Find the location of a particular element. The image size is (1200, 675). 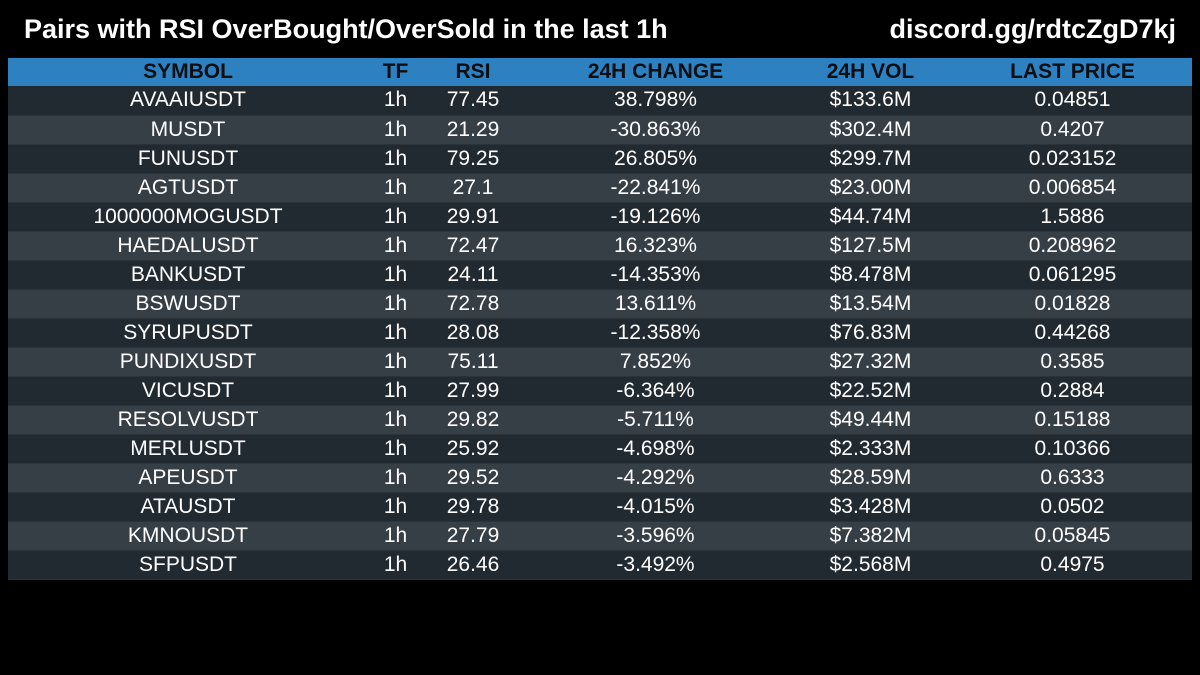

cell-24h-vol: $3.428M is located at coordinates (870, 507).